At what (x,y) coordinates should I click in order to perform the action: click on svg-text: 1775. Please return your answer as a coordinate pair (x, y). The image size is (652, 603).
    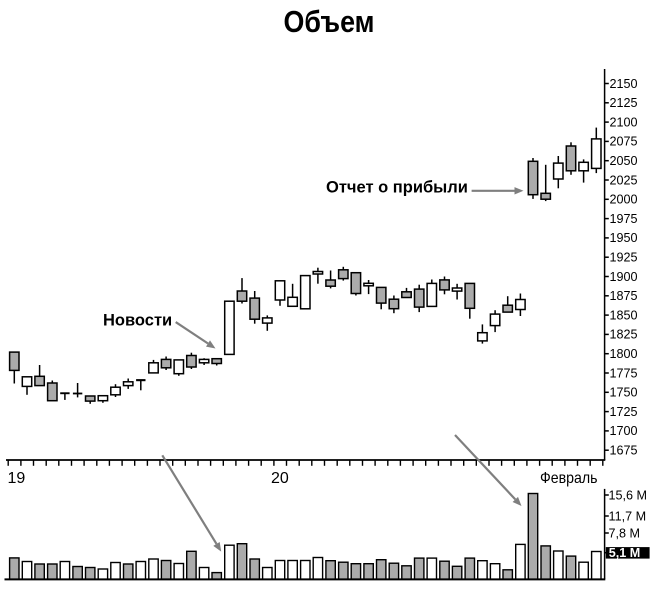
    Looking at the image, I should click on (624, 373).